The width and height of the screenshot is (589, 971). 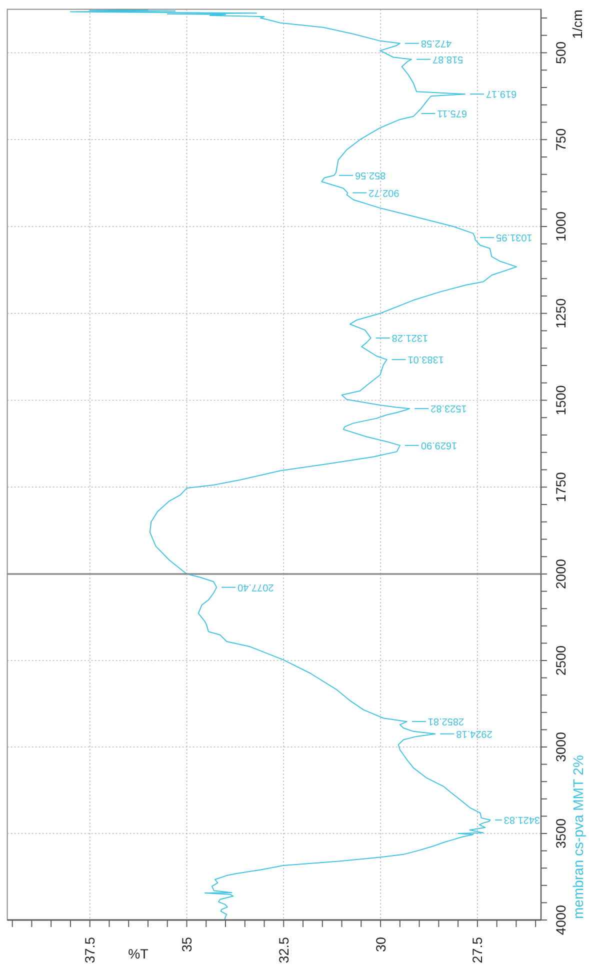 What do you see at coordinates (561, 52) in the screenshot?
I see `y-tick-label: 500` at bounding box center [561, 52].